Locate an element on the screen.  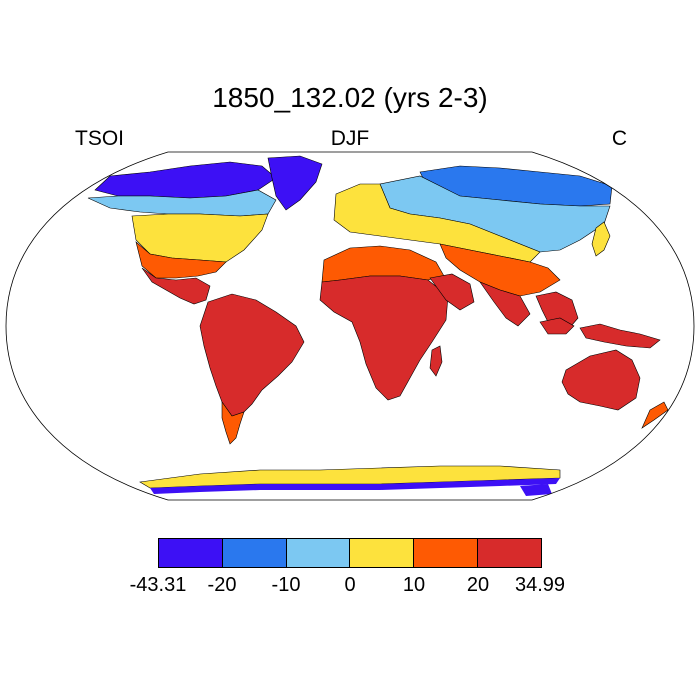
plot-title: 1850_132.02 (yrs 2-3) is located at coordinates (350, 97).